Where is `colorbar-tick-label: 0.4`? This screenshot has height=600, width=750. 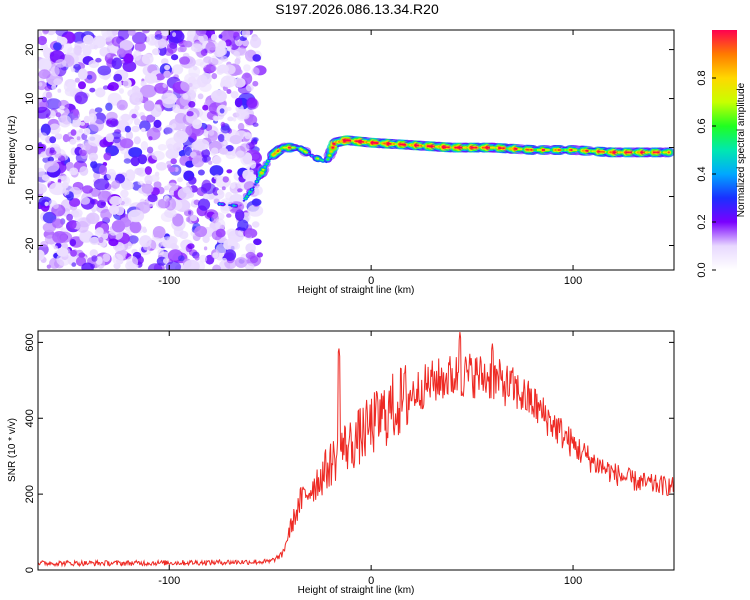
colorbar-tick-label: 0.4 is located at coordinates (702, 173).